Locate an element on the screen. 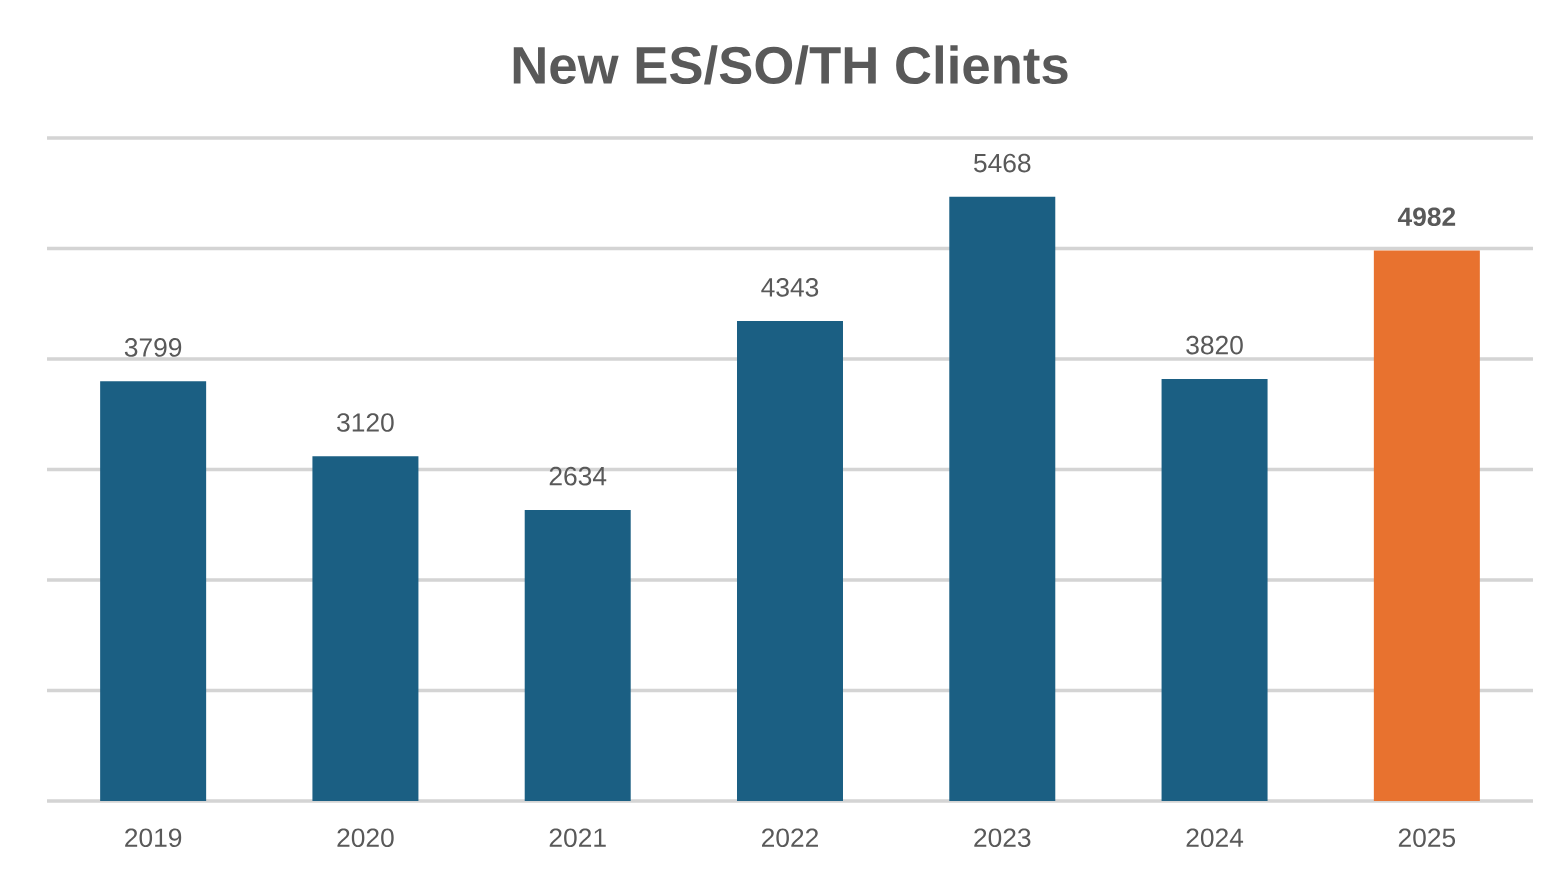 The height and width of the screenshot is (878, 1552). data-label: 3820 is located at coordinates (1214, 345).